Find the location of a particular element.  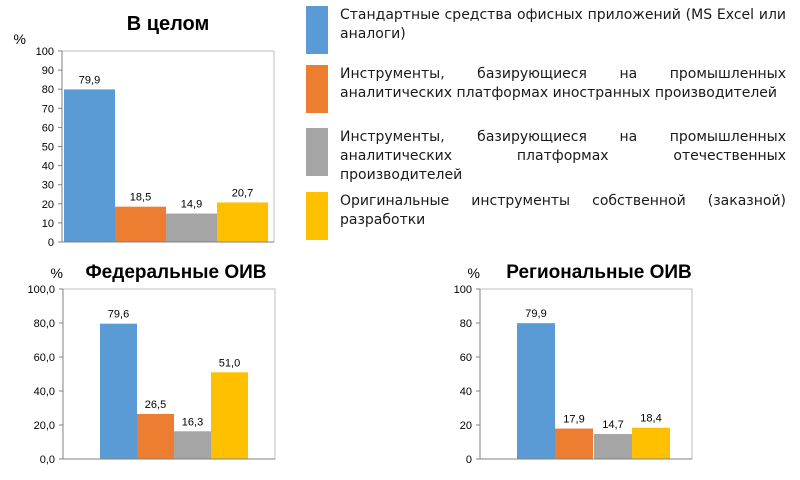

chart3-ylabel: % is located at coordinates (474, 273).